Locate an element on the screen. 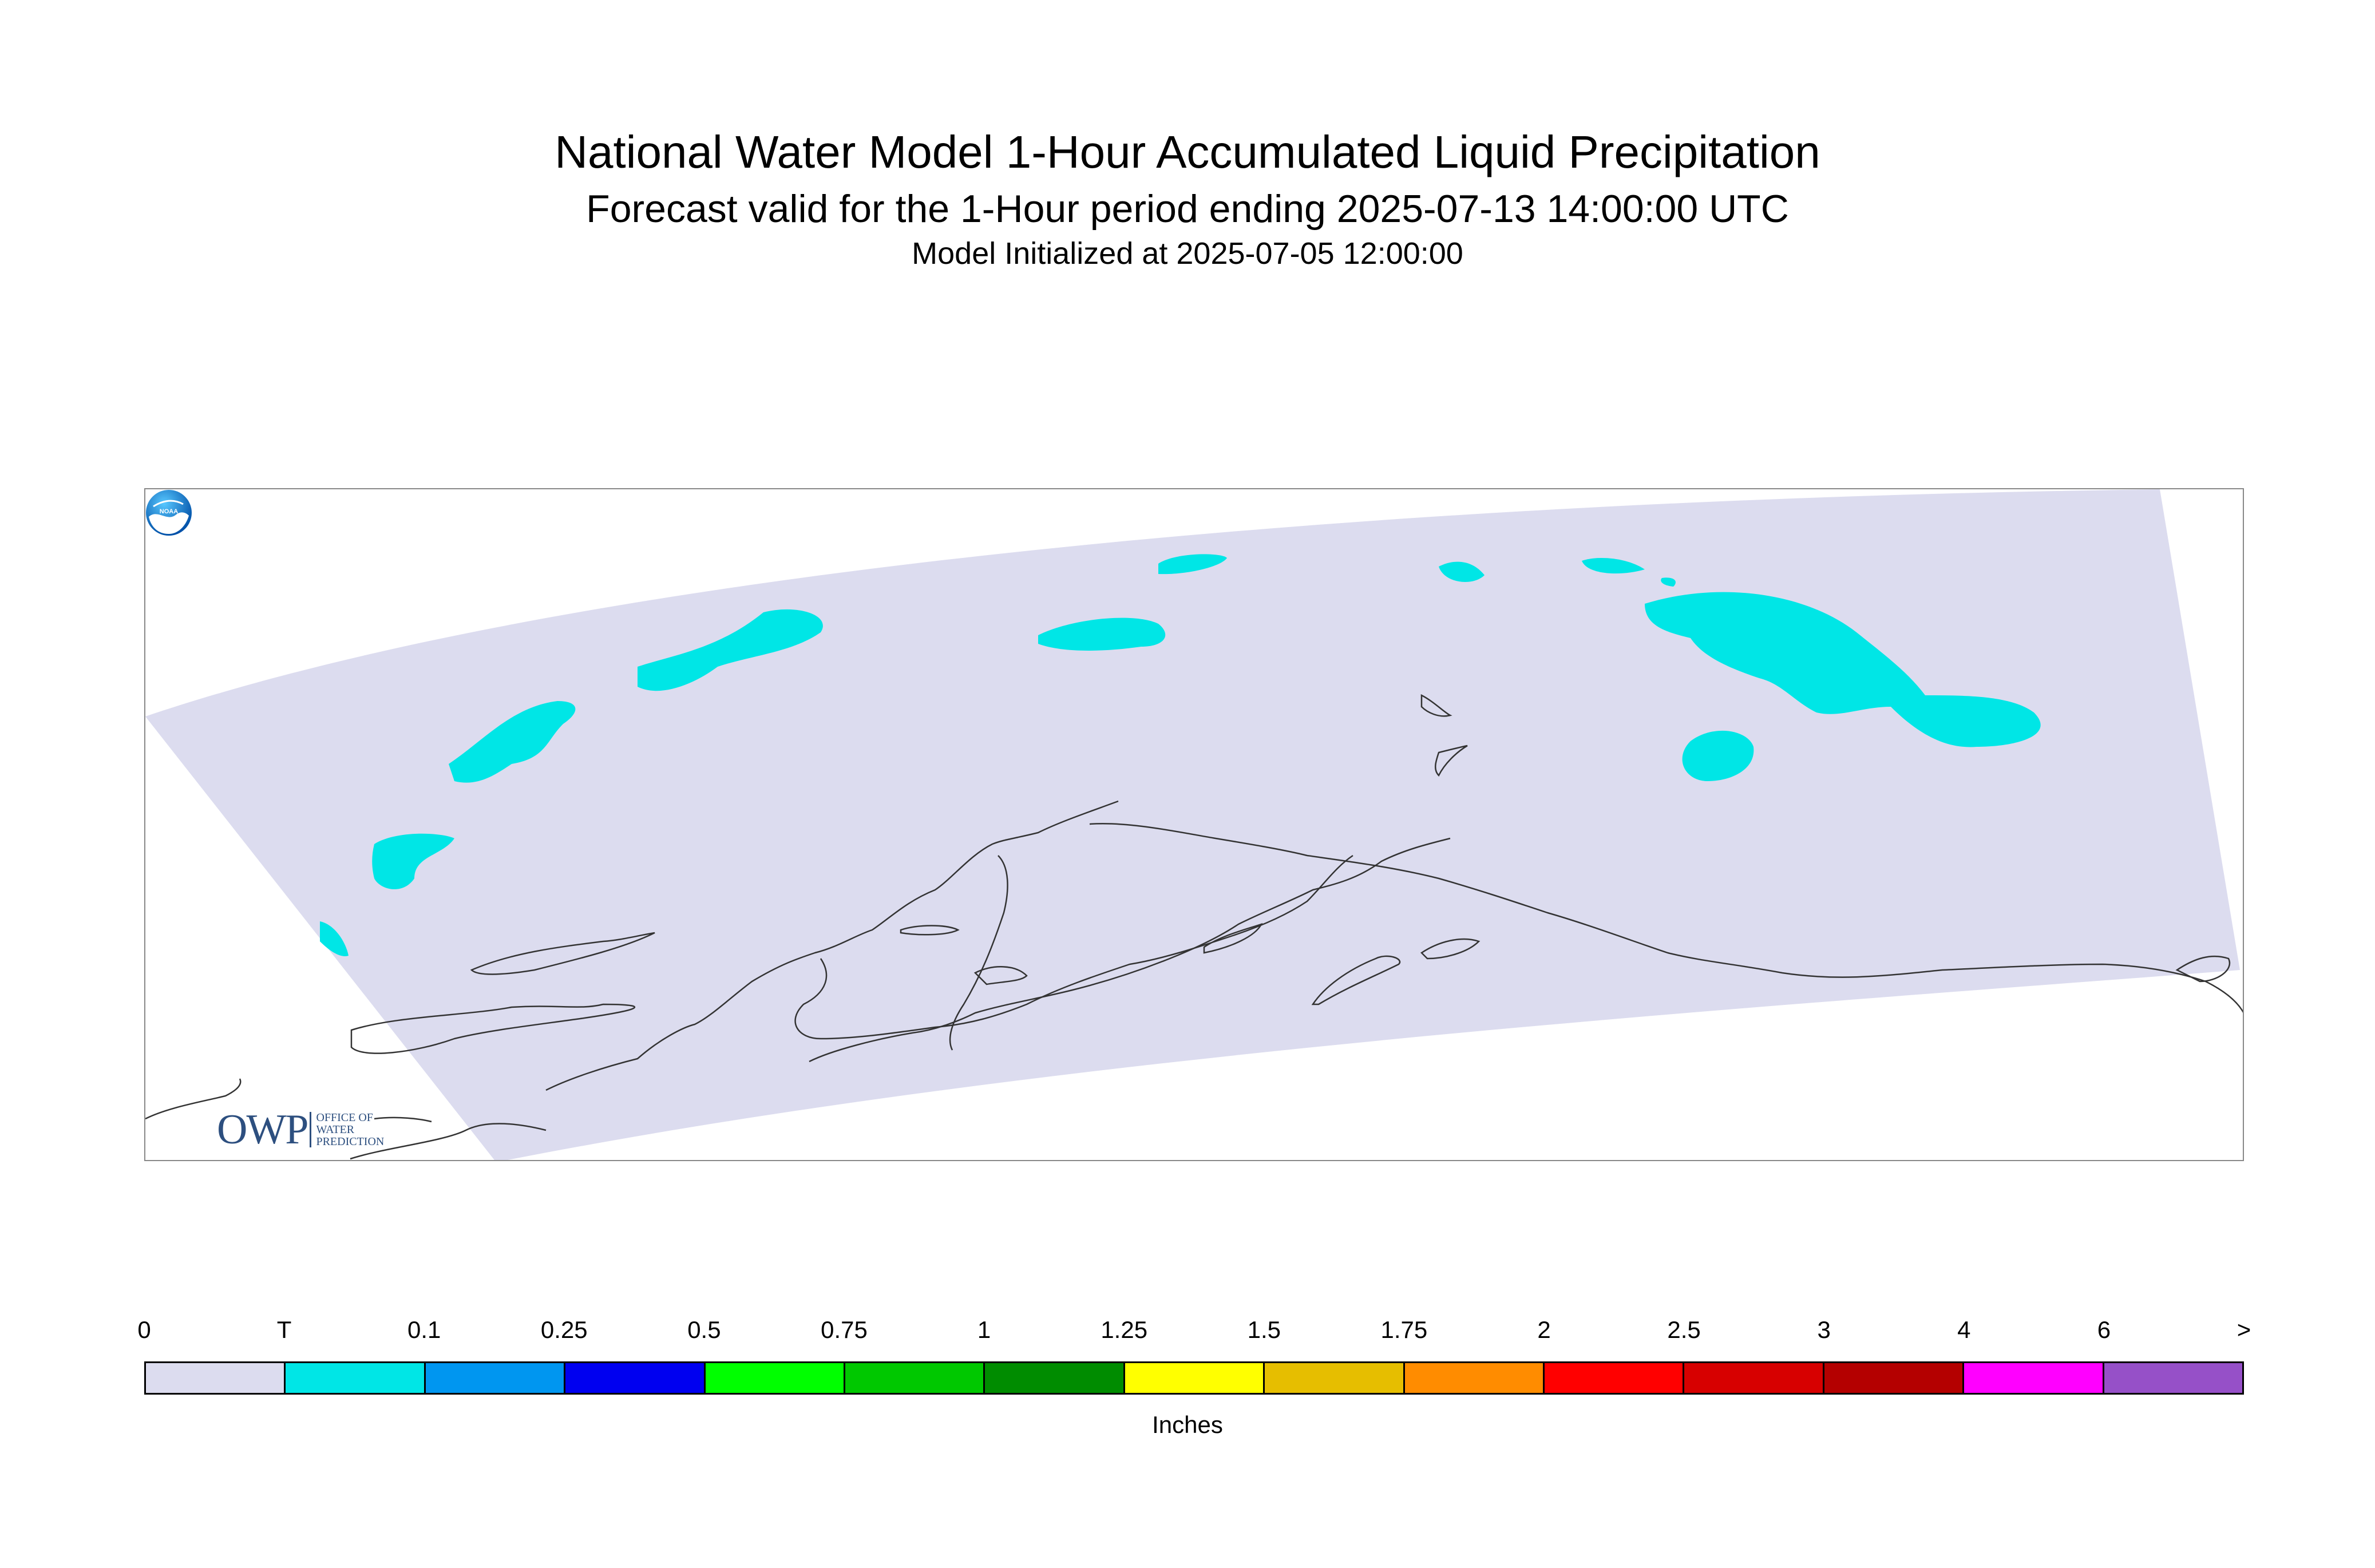  owp-logo-line: WATER is located at coordinates (335, 1129).